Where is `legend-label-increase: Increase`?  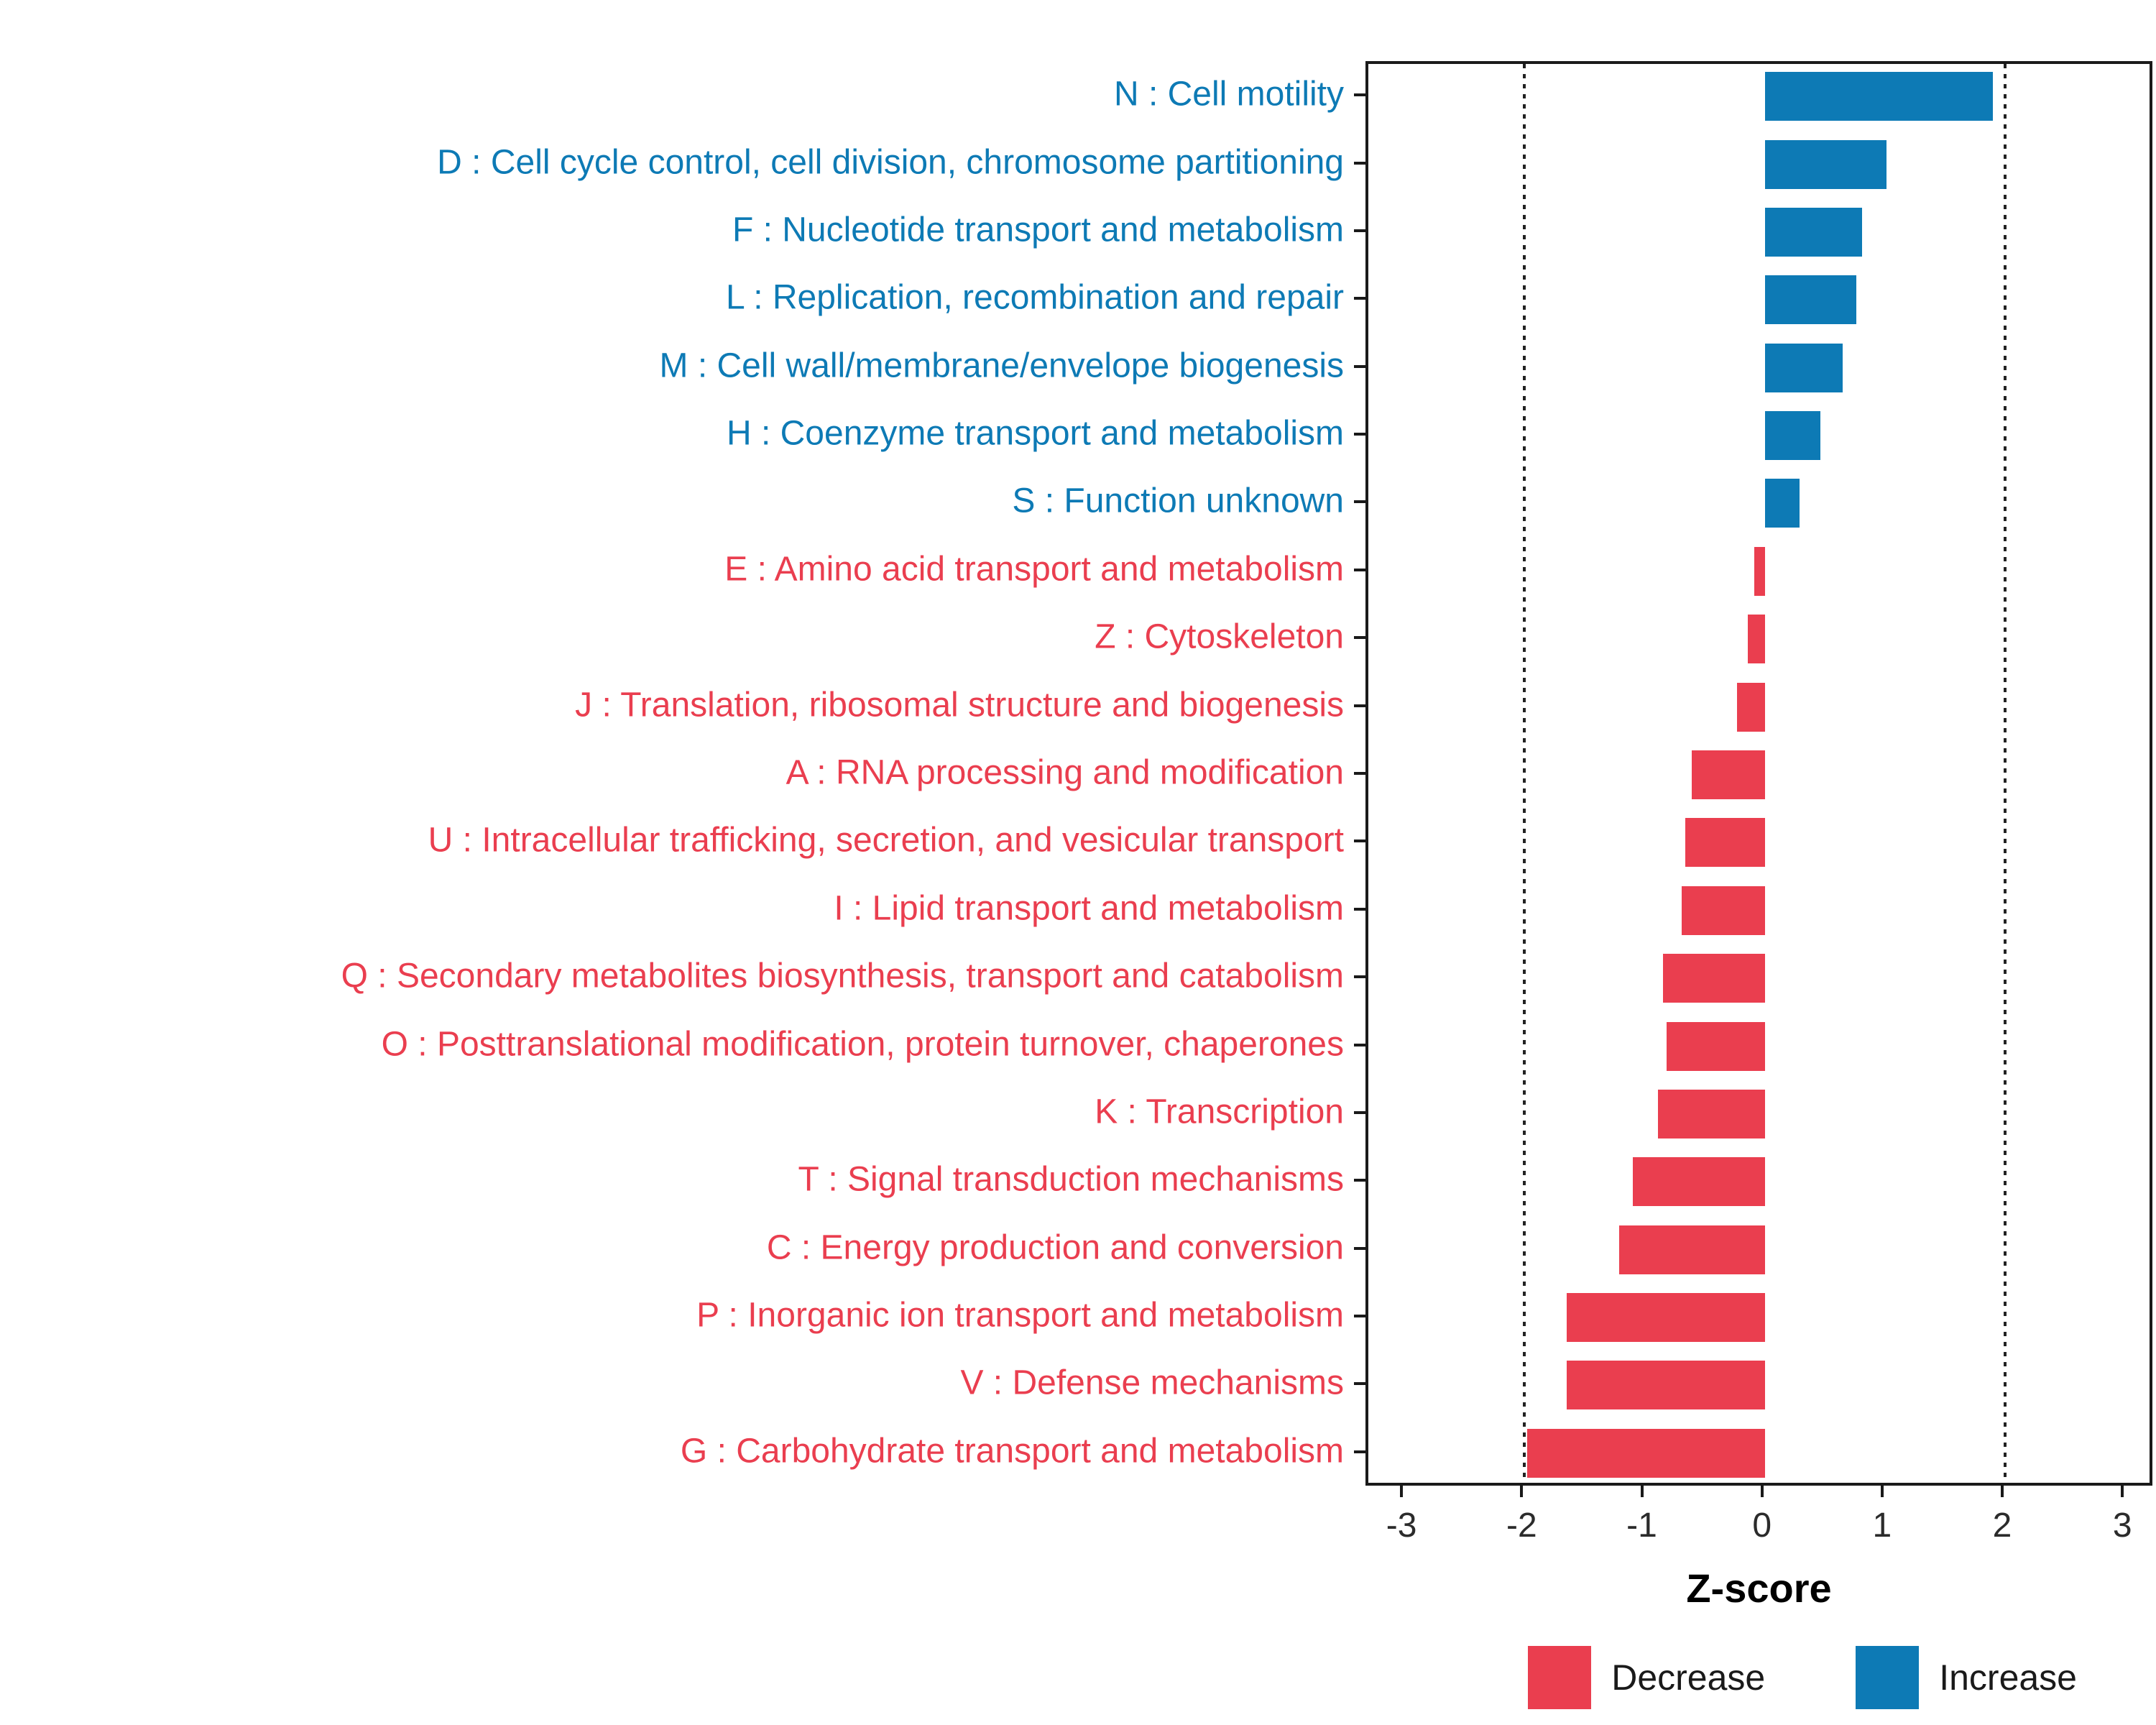 legend-label-increase: Increase is located at coordinates (2008, 1677).